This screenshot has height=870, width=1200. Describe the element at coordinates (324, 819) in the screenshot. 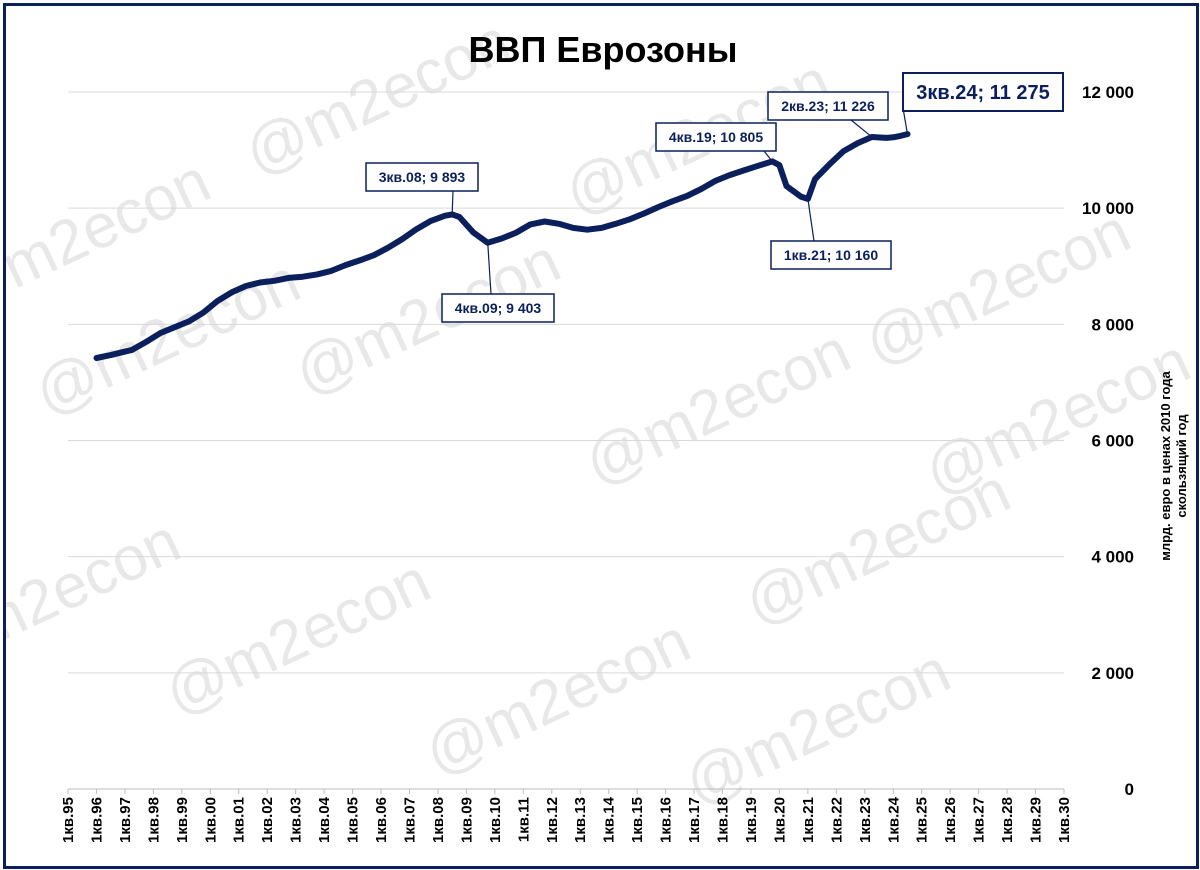

I see `x-tick-label: 1кв.04` at that location.